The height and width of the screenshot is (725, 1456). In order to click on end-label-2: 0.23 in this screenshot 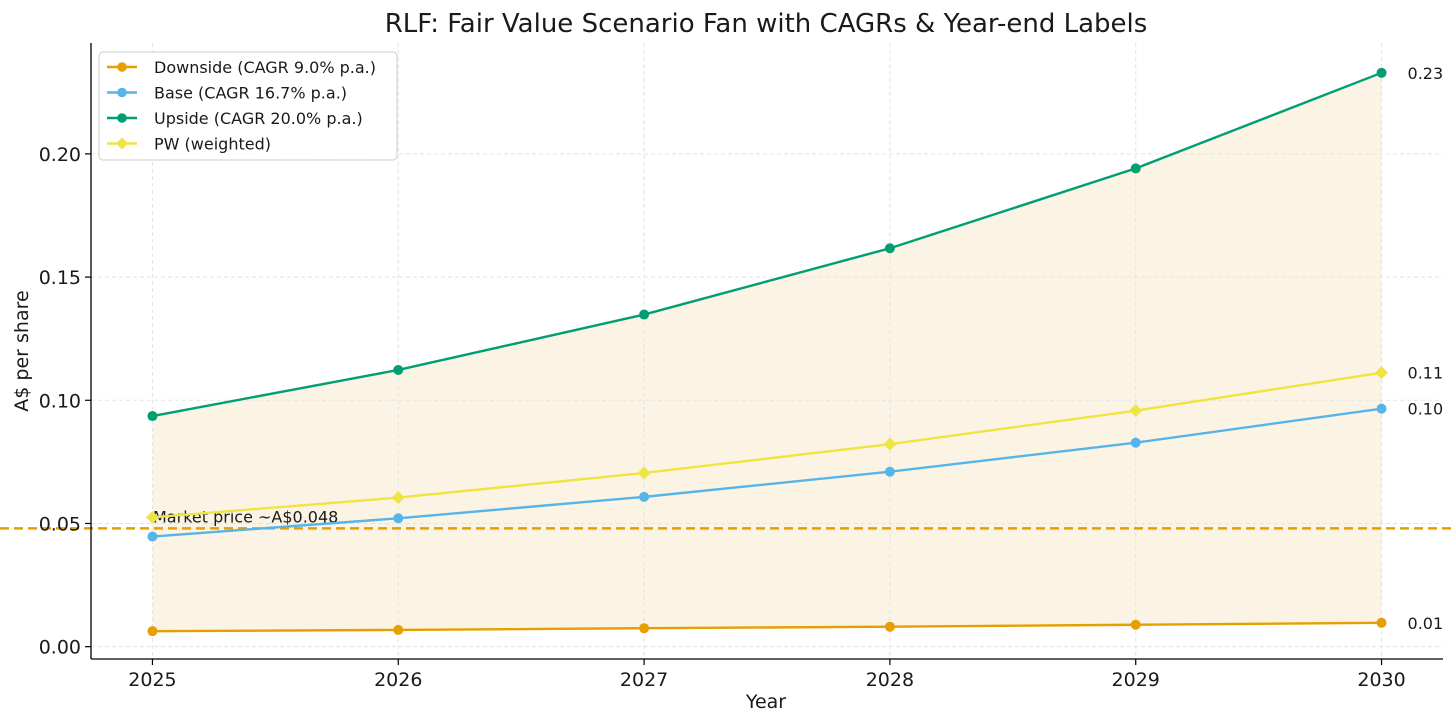, I will do `click(1426, 73)`.